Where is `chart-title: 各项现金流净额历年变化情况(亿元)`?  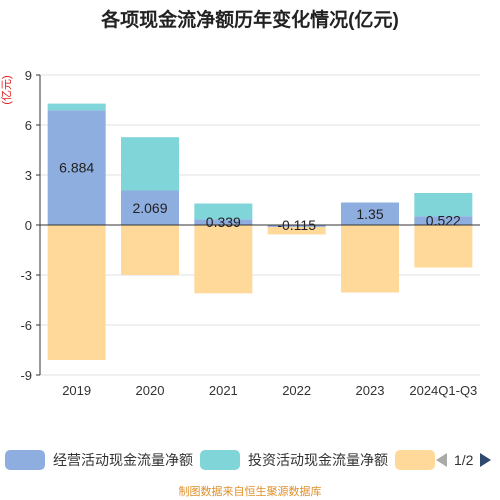
chart-title: 各项现金流净额历年变化情况(亿元) is located at coordinates (250, 20).